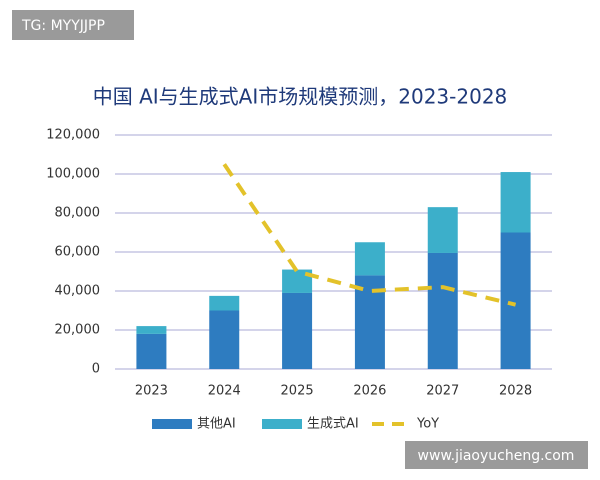 Image resolution: width=600 pixels, height=480 pixels. I want to click on x-tick-label: 2024, so click(224, 391).